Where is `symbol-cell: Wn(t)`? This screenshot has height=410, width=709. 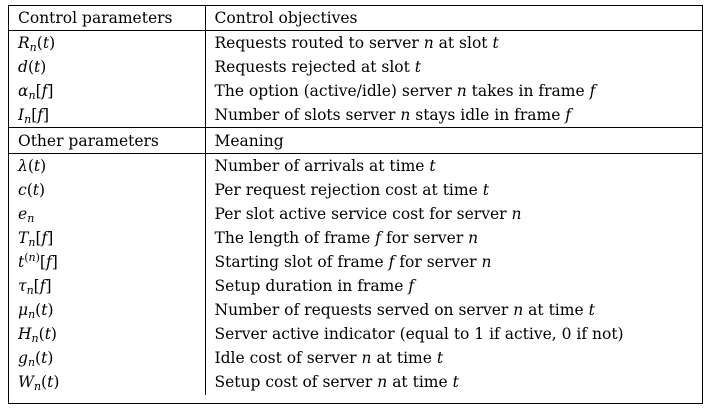
symbol-cell: Wn(t) is located at coordinates (107, 382).